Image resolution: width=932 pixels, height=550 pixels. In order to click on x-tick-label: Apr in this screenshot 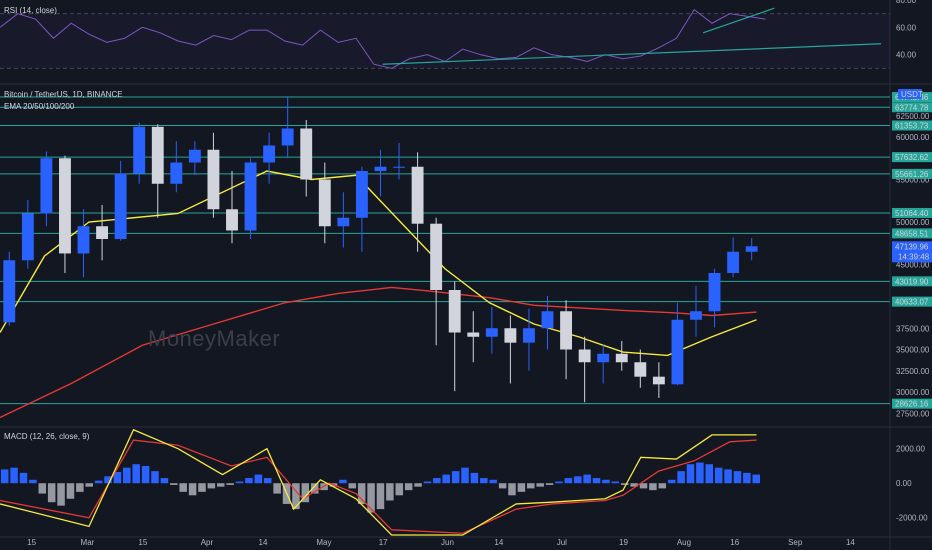, I will do `click(207, 542)`.